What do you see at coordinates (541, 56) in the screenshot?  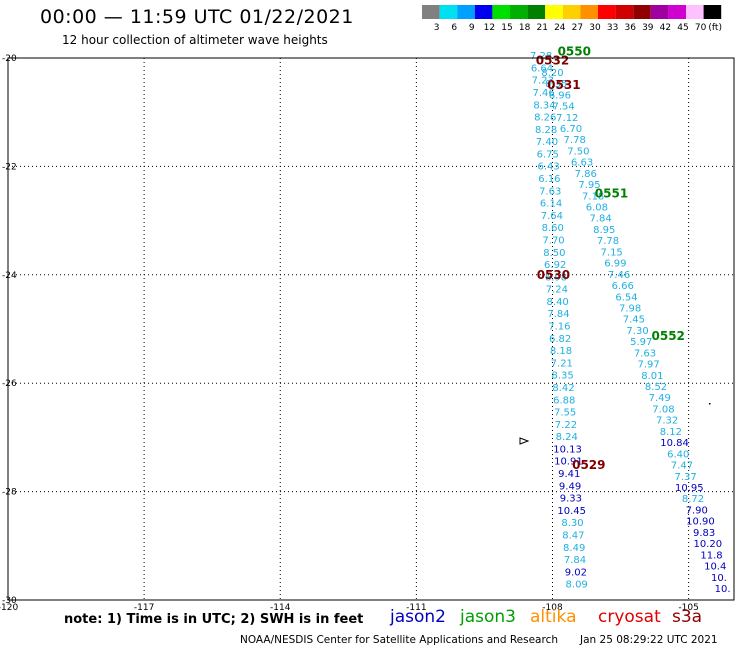 I see `swh-value: 7.28` at bounding box center [541, 56].